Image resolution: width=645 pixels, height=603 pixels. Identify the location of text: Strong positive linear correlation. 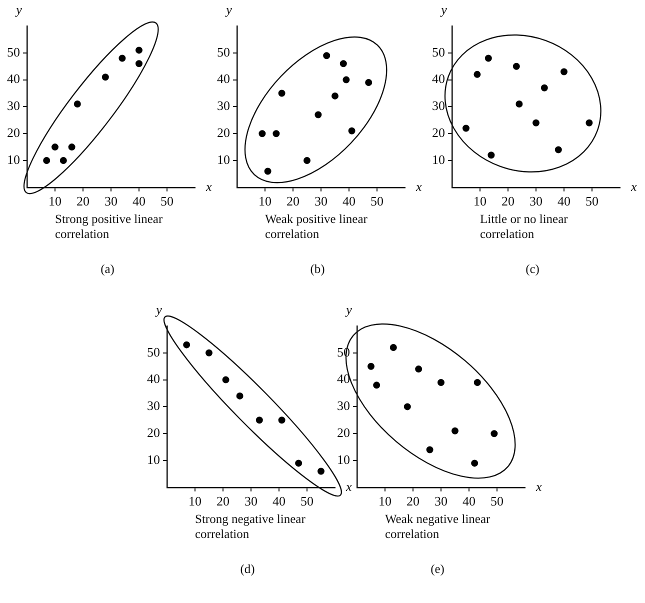
(109, 227).